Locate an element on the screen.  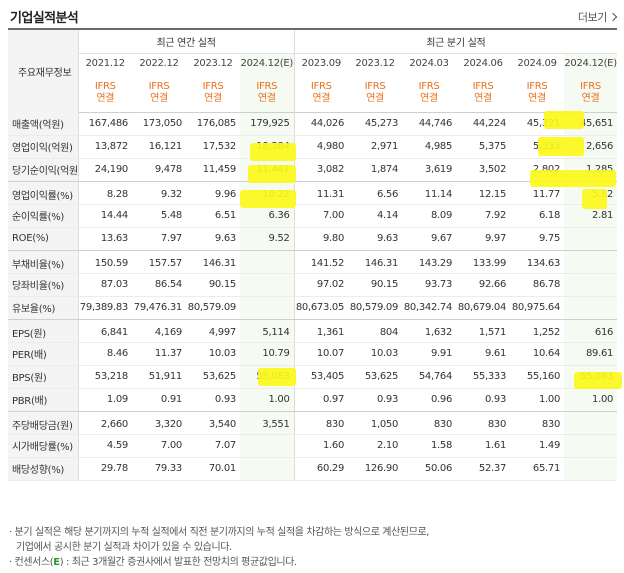
value-cell: 1,252 is located at coordinates (537, 331).